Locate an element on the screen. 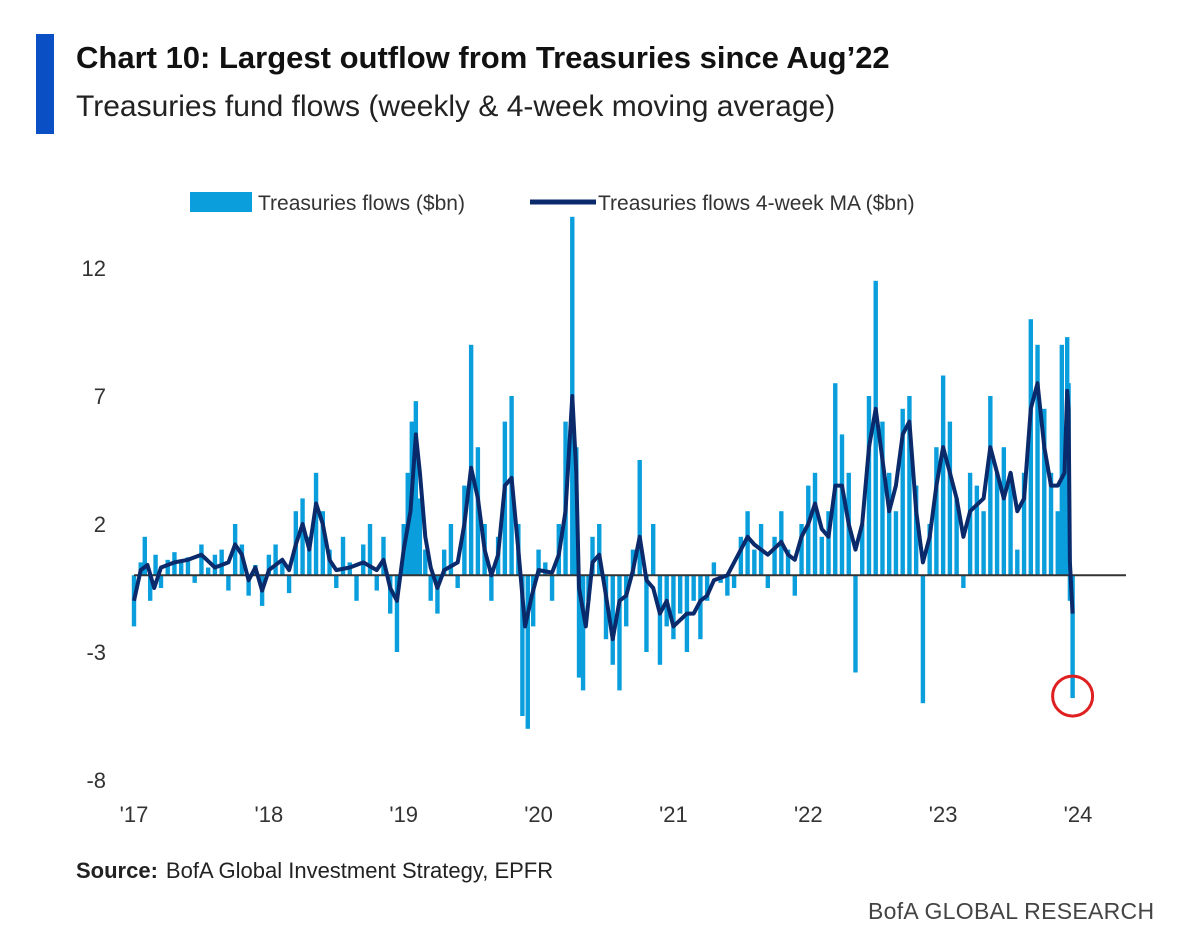  legend-label-weekly: Treasuries flows ($bn) is located at coordinates (361, 203).